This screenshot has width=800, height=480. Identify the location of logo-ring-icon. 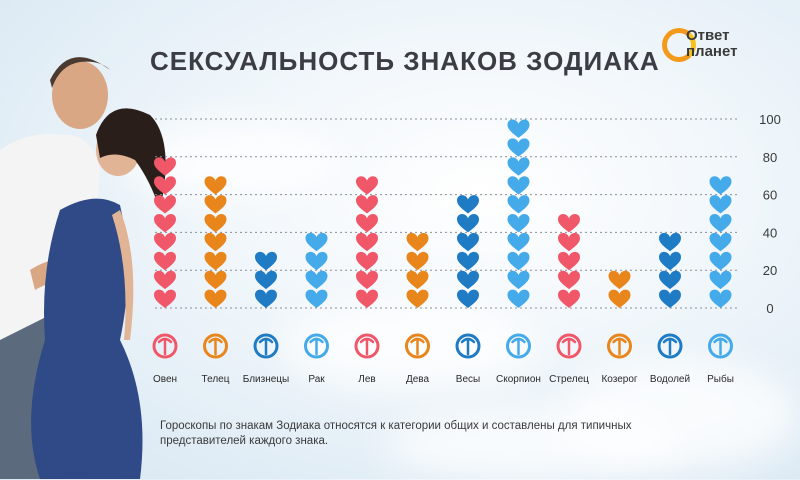
(679, 45).